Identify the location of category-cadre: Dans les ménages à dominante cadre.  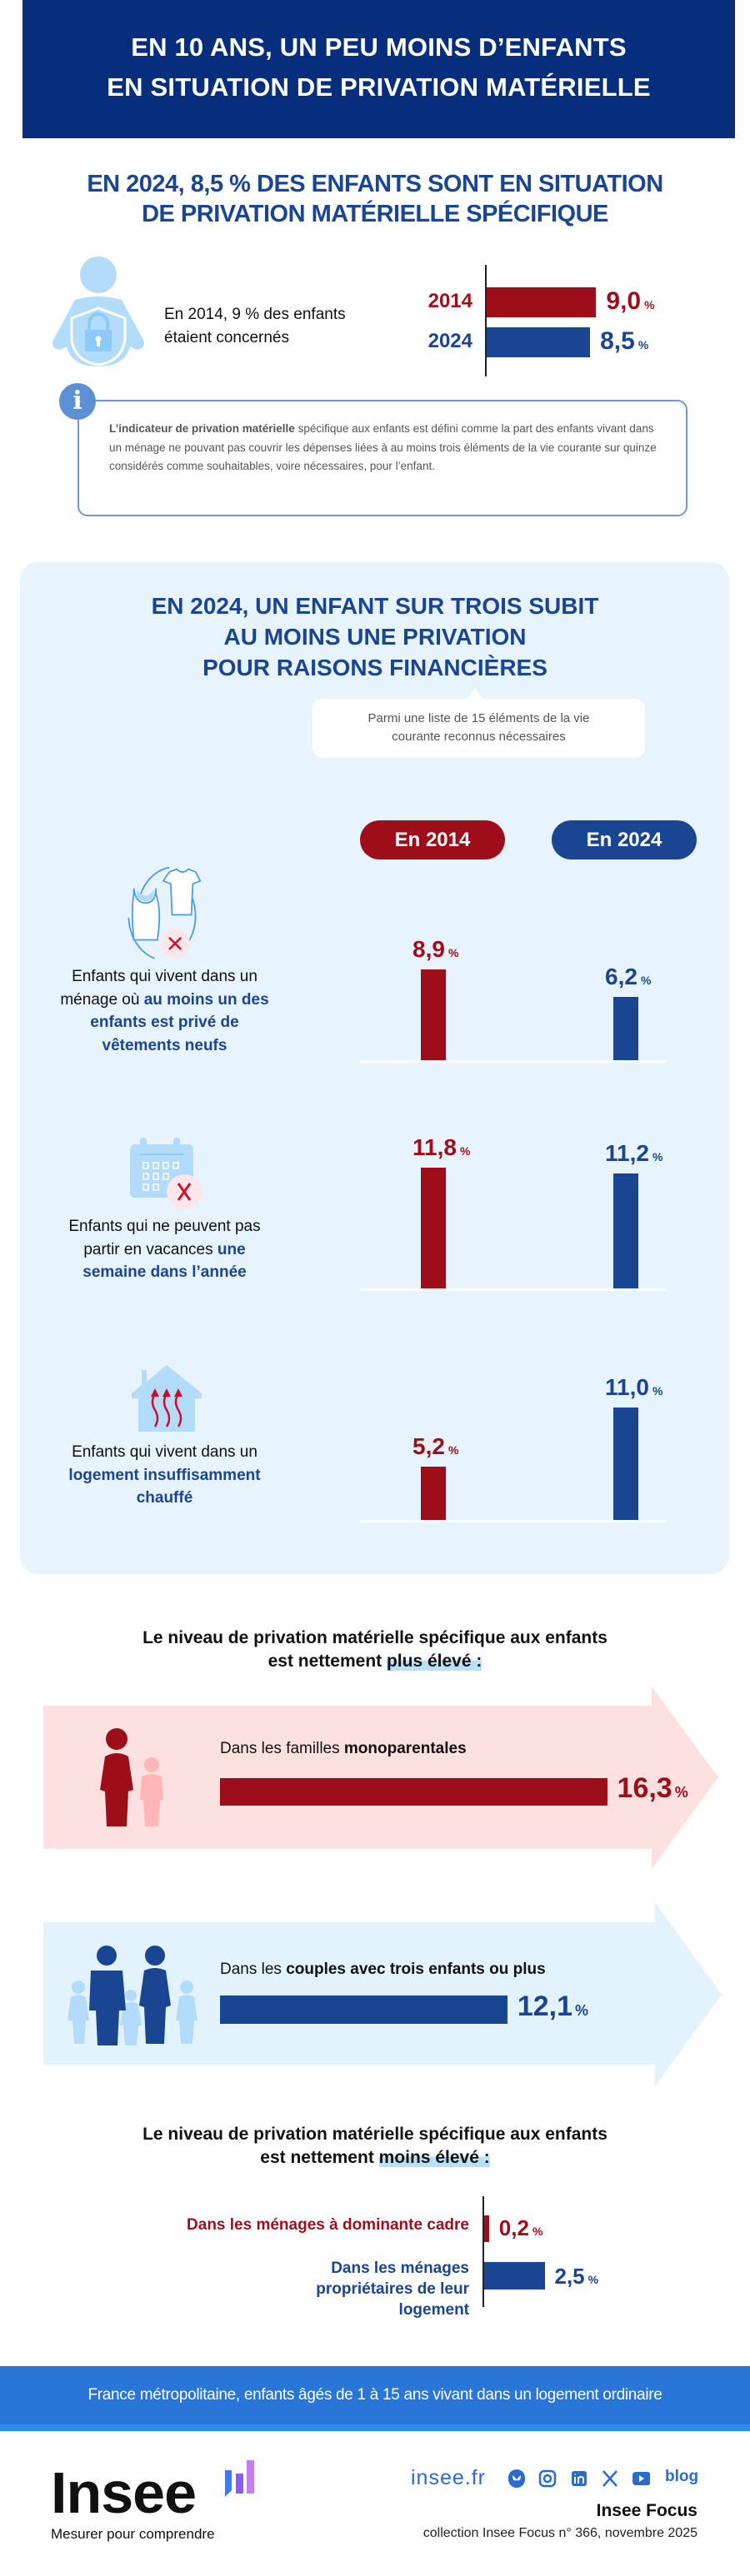
(328, 2225).